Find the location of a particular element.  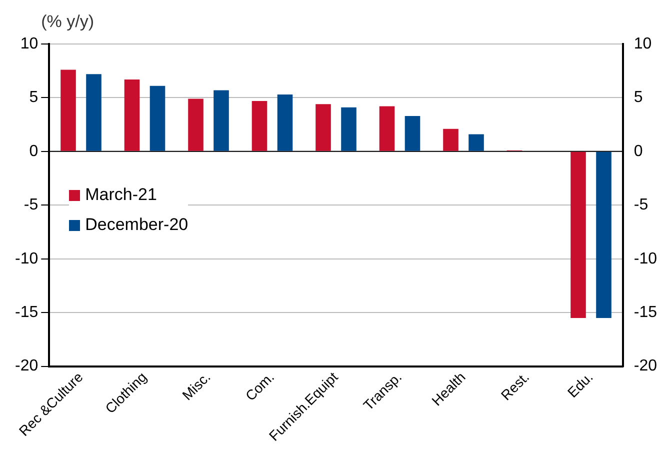

y2-tick-label: 0 is located at coordinates (638, 151).